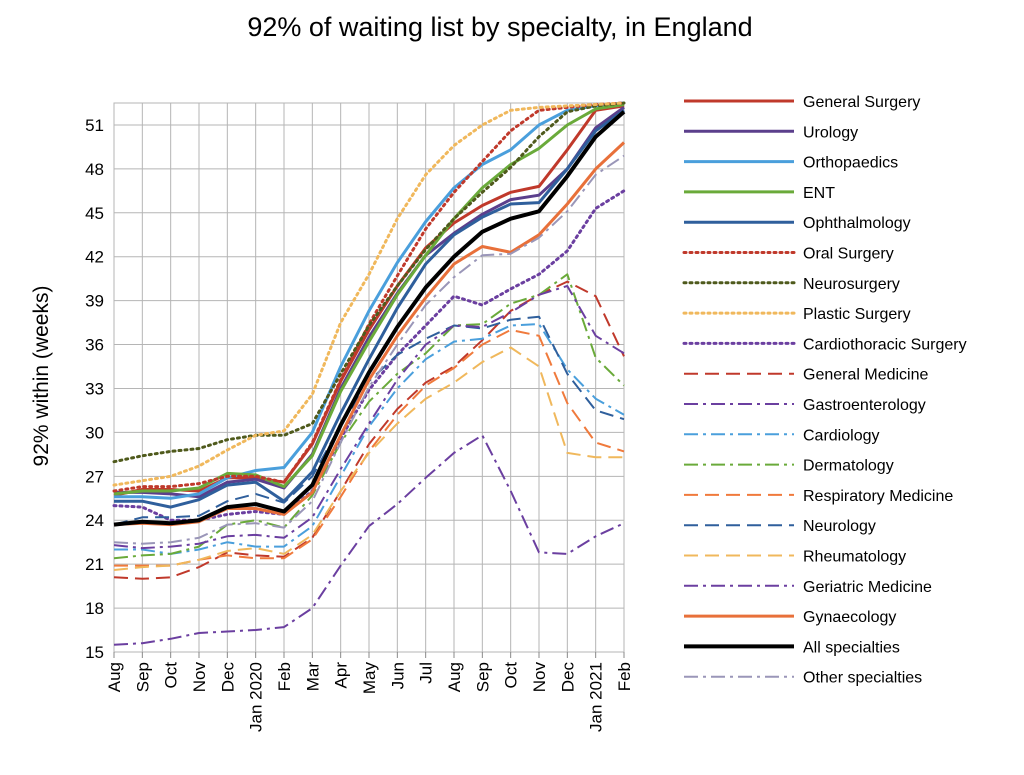 The width and height of the screenshot is (1024, 775). I want to click on y-tick-label: 36, so click(94, 345).